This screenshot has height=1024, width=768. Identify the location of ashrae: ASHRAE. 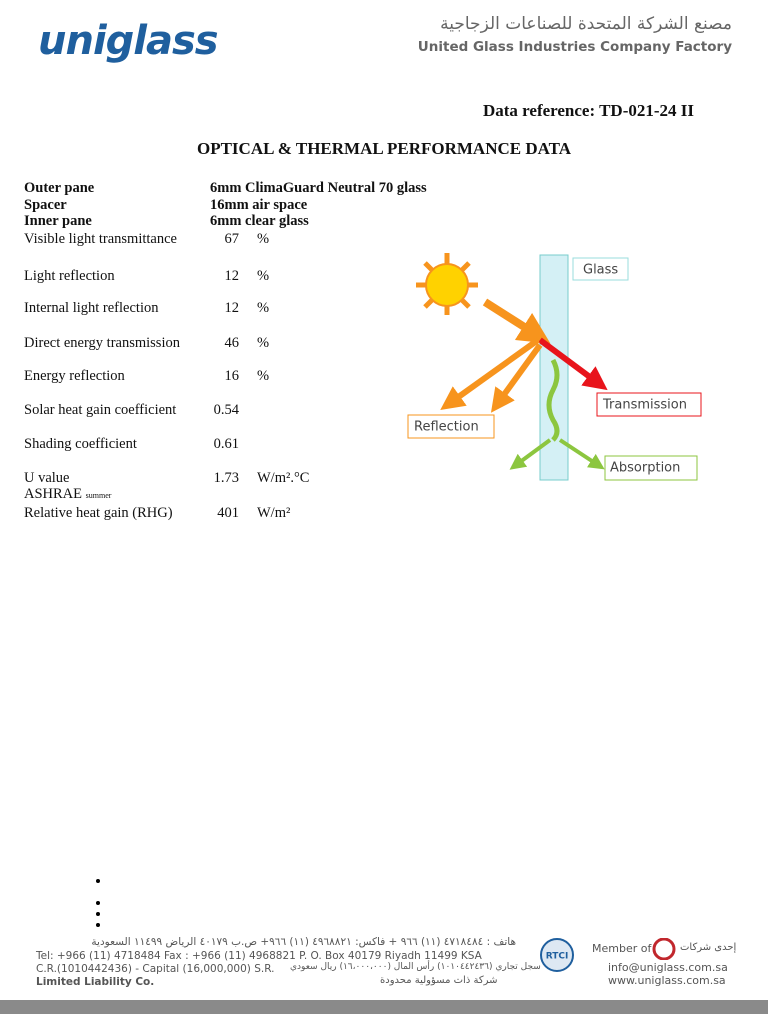
(53, 494).